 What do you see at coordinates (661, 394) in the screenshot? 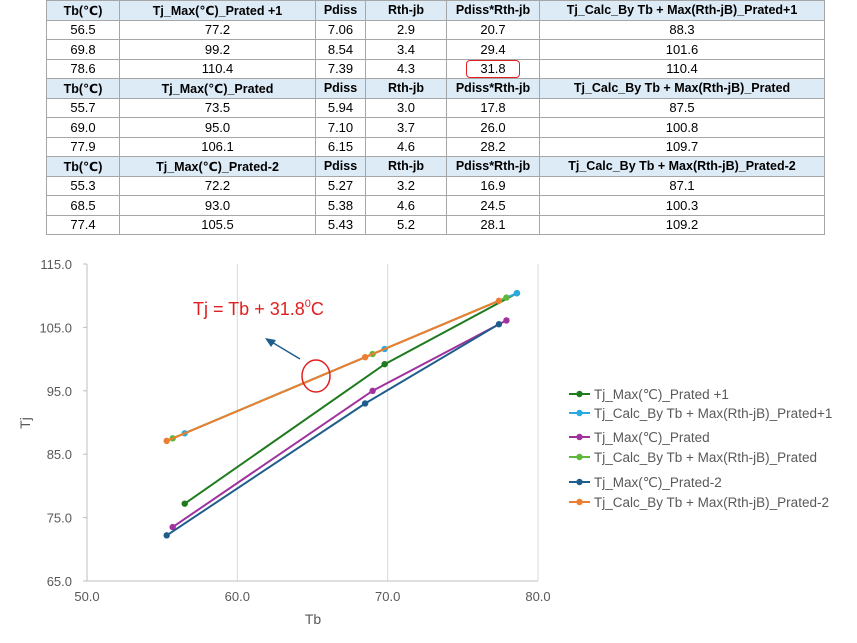
I see `legend-label: Tj_Max(℃)_Prated +1` at bounding box center [661, 394].